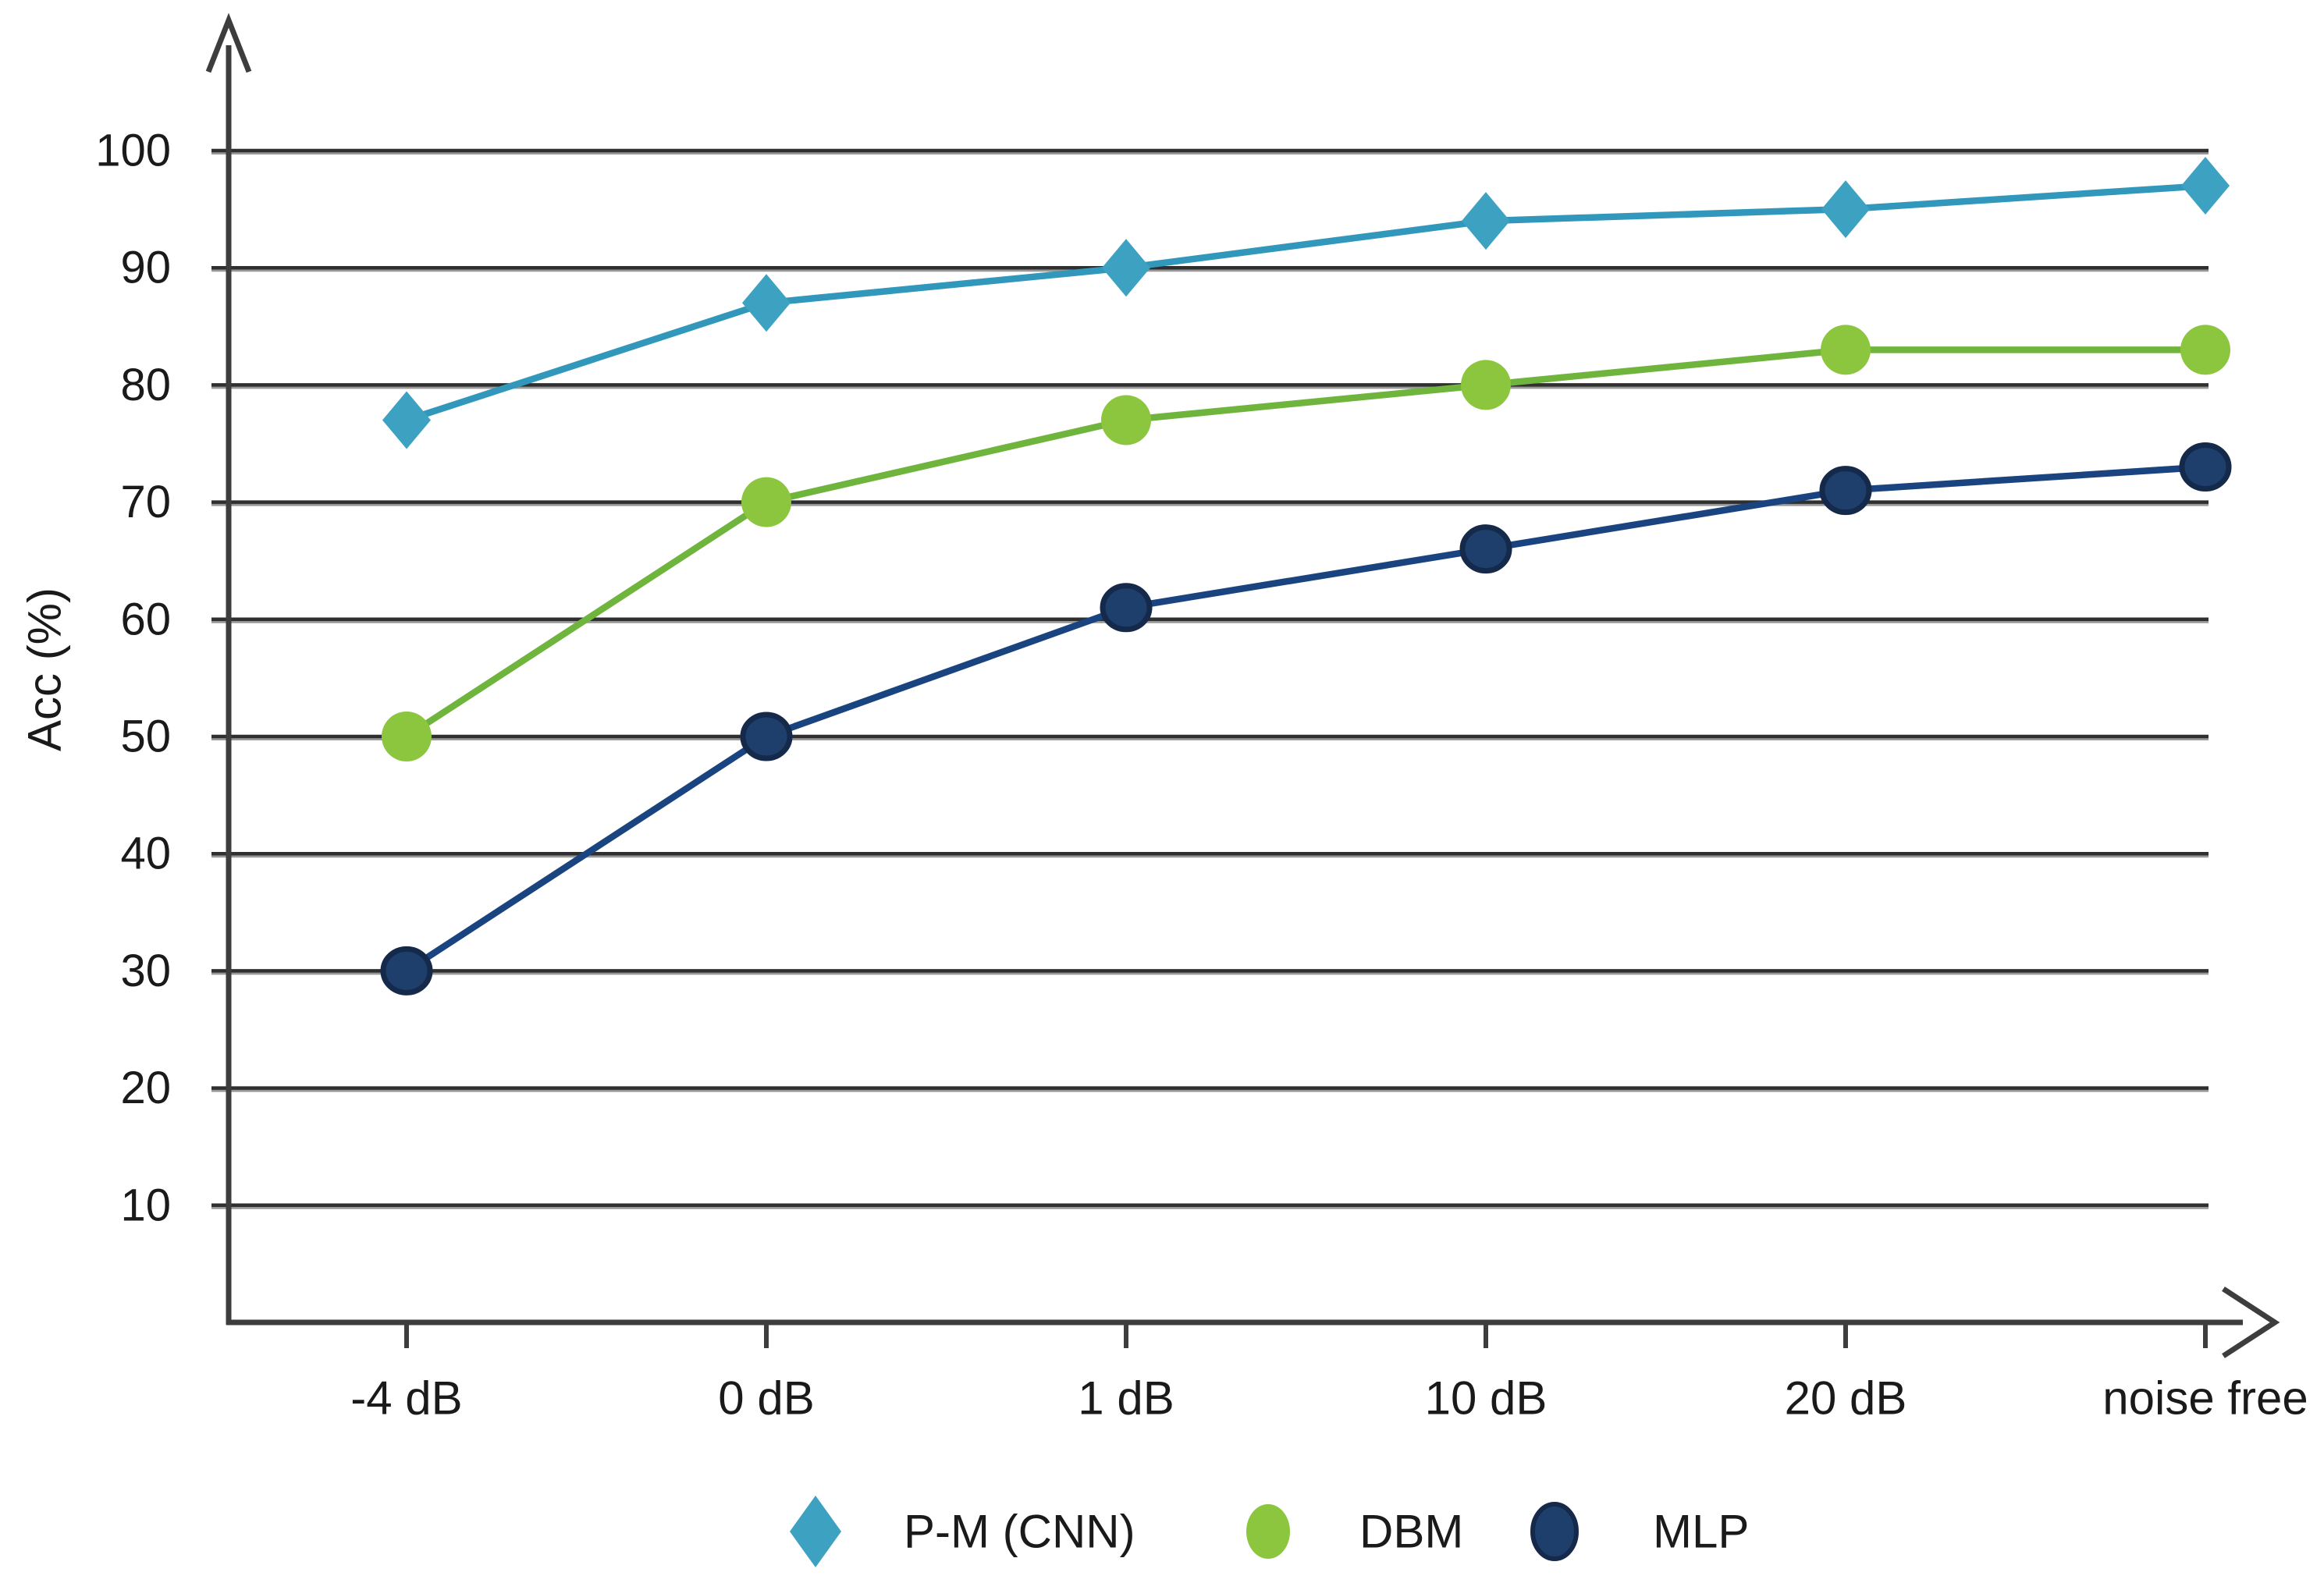 The height and width of the screenshot is (1590, 2324). What do you see at coordinates (766, 1398) in the screenshot?
I see `x-tick-label: 0 dB` at bounding box center [766, 1398].